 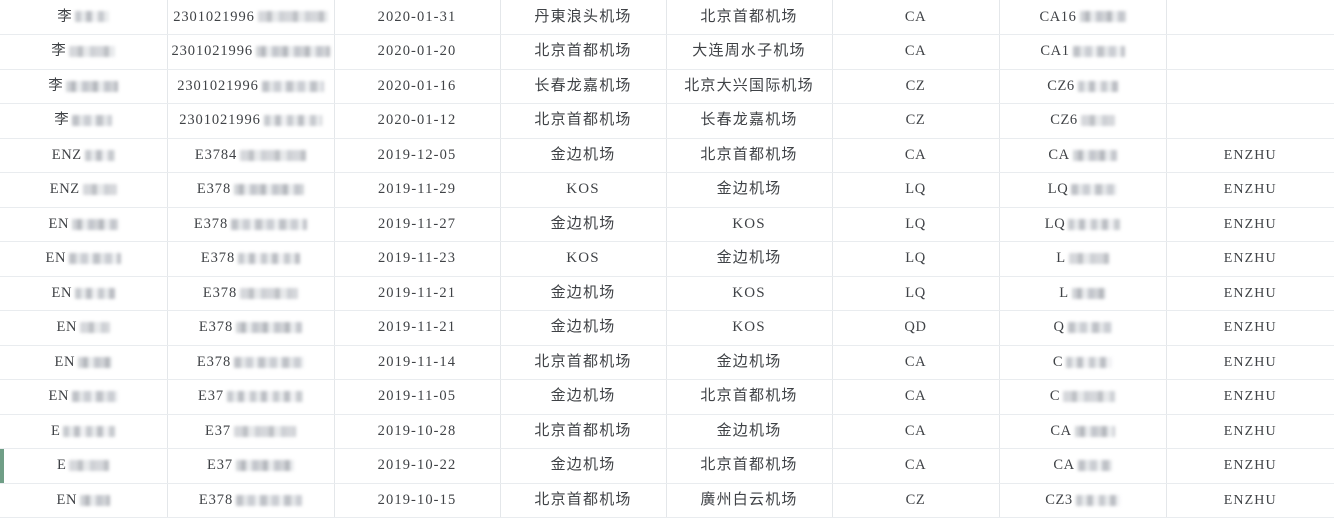 I want to click on cell-date: 2019-10-22, so click(x=417, y=466).